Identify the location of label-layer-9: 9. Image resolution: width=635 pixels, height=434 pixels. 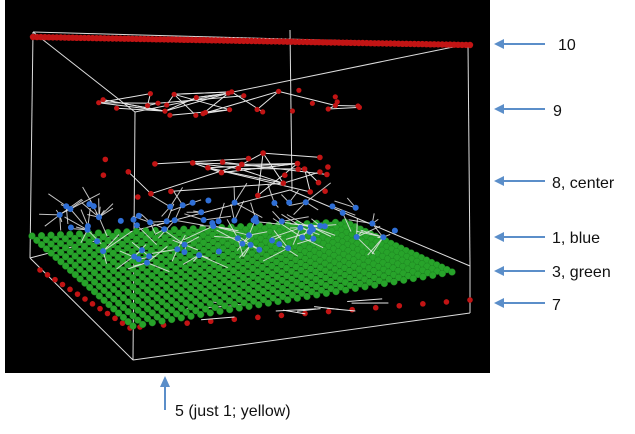
(557, 111).